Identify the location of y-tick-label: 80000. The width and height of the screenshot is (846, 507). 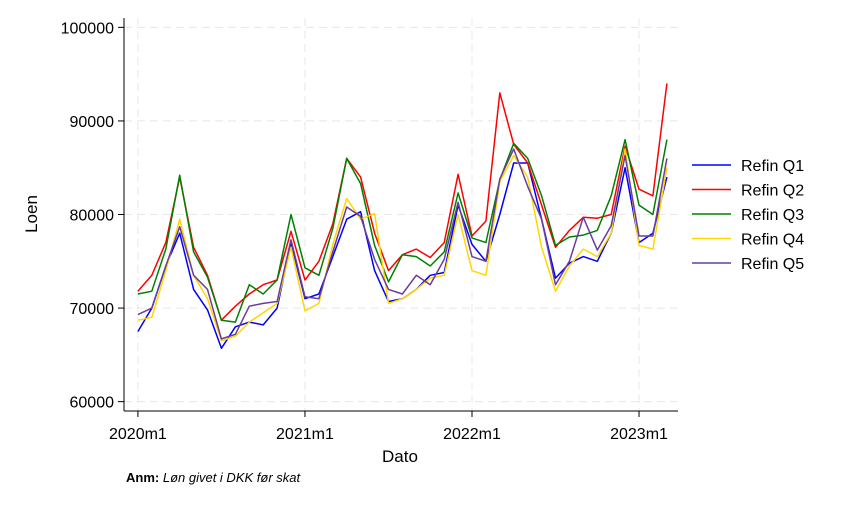
(92, 216).